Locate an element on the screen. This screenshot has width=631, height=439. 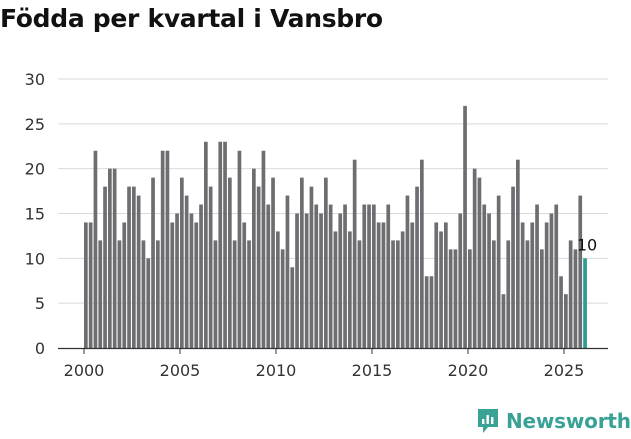
y-axis-ticks: 0 5 10 15 20 25 30 is located at coordinates (35, 214).